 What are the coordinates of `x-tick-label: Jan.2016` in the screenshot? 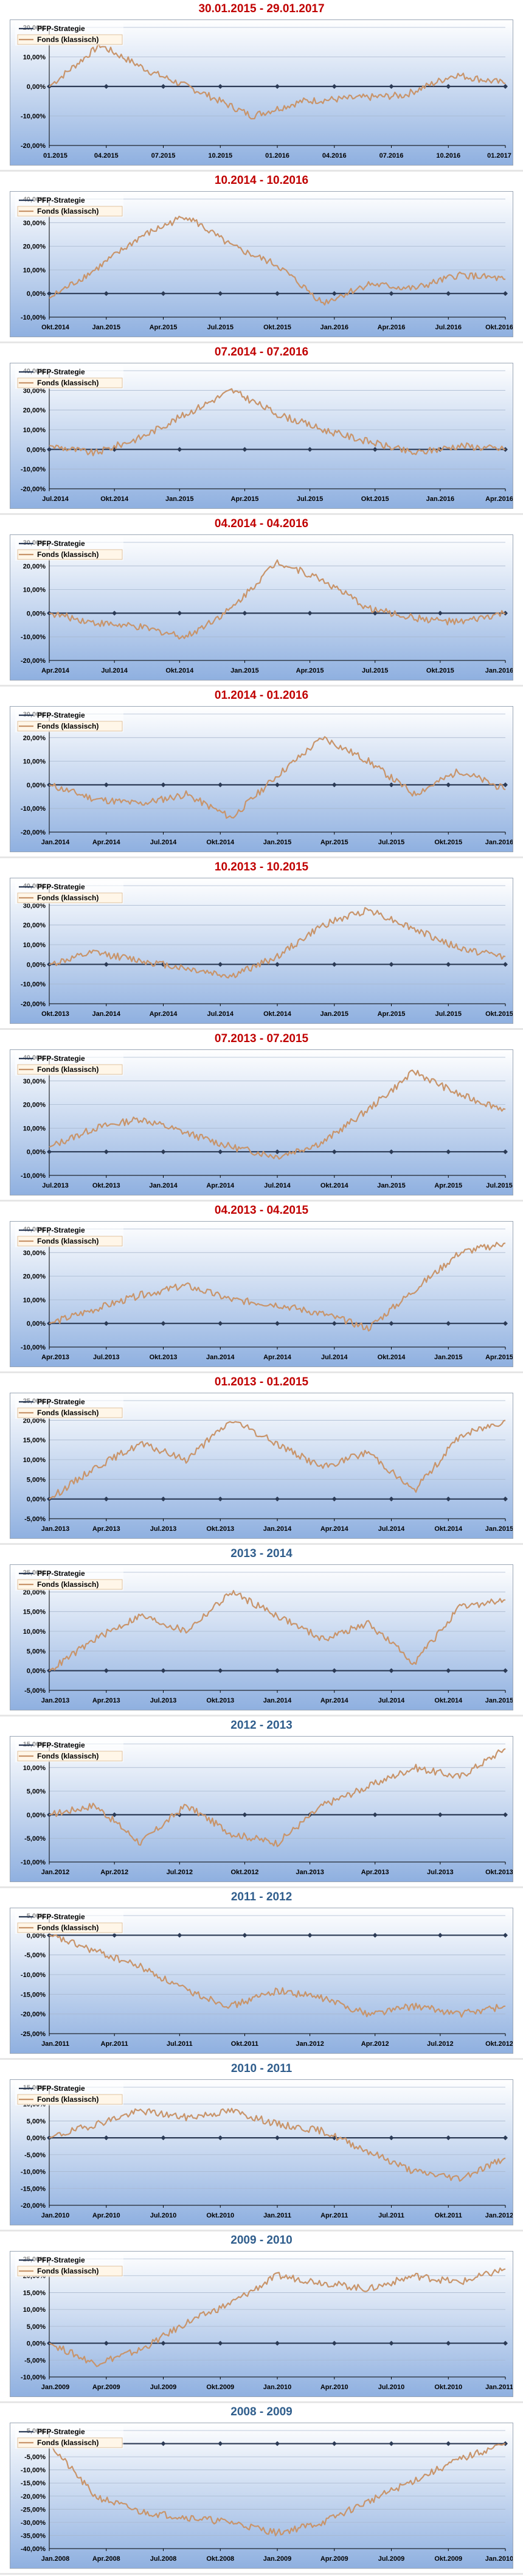 It's located at (499, 670).